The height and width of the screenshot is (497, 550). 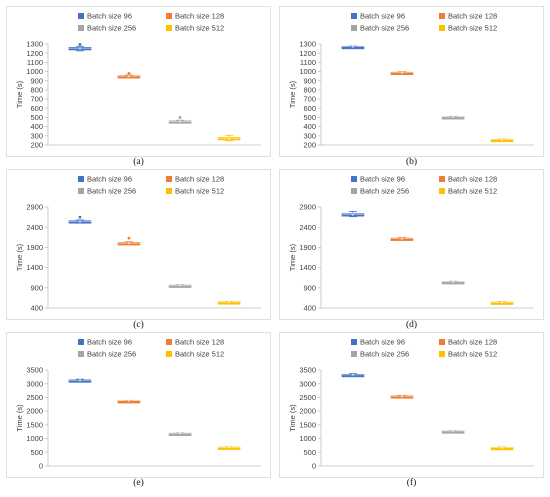 What do you see at coordinates (199, 354) in the screenshot?
I see `legend-label-e-3: Batch size 512` at bounding box center [199, 354].